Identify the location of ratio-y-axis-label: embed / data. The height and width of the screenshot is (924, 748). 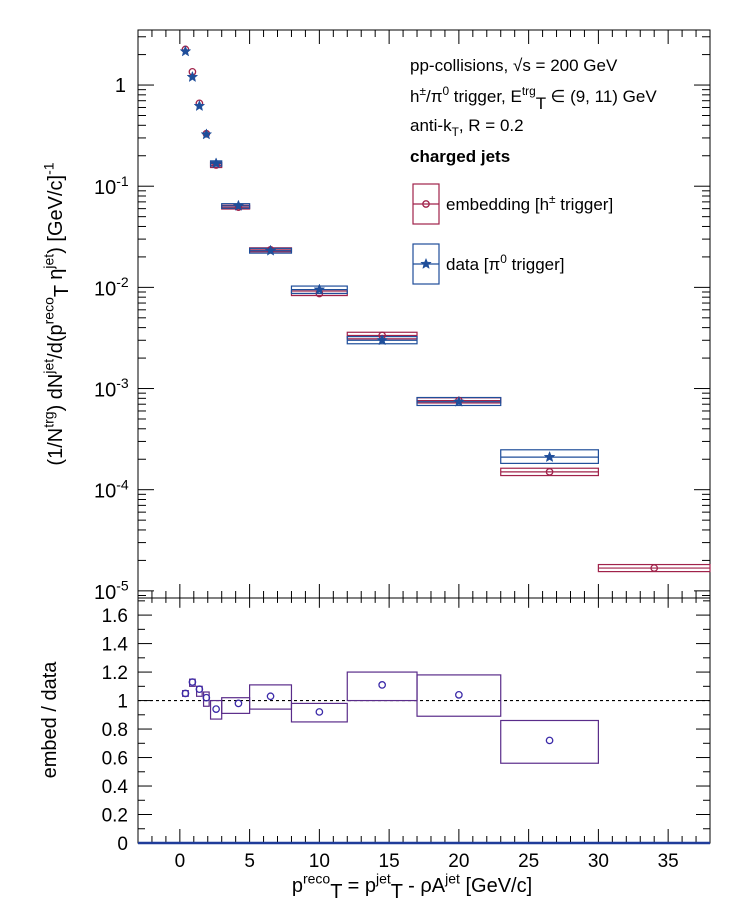
(50, 720).